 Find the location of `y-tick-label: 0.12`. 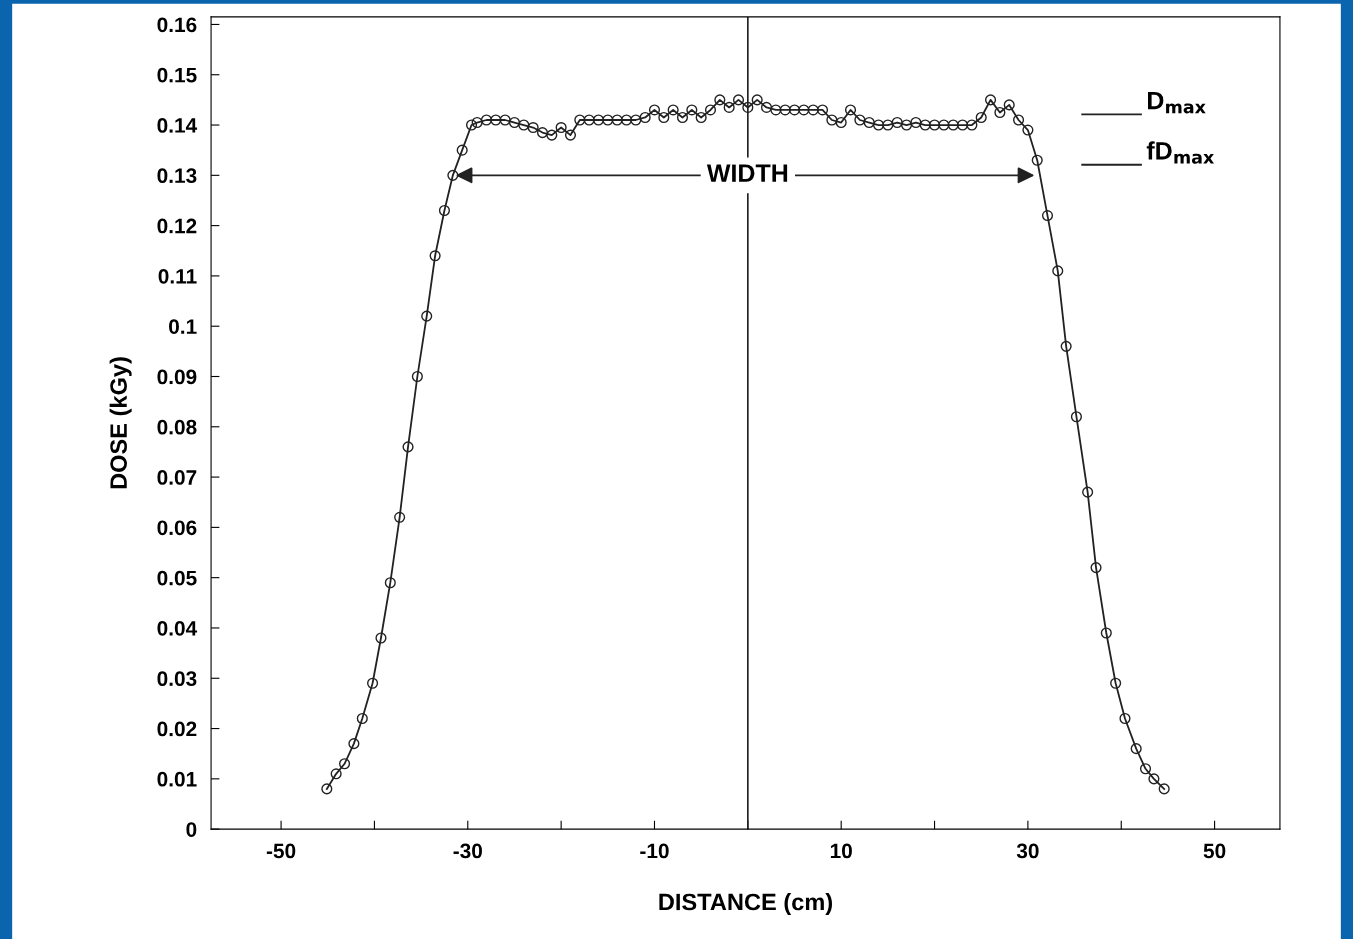

y-tick-label: 0.12 is located at coordinates (177, 226).